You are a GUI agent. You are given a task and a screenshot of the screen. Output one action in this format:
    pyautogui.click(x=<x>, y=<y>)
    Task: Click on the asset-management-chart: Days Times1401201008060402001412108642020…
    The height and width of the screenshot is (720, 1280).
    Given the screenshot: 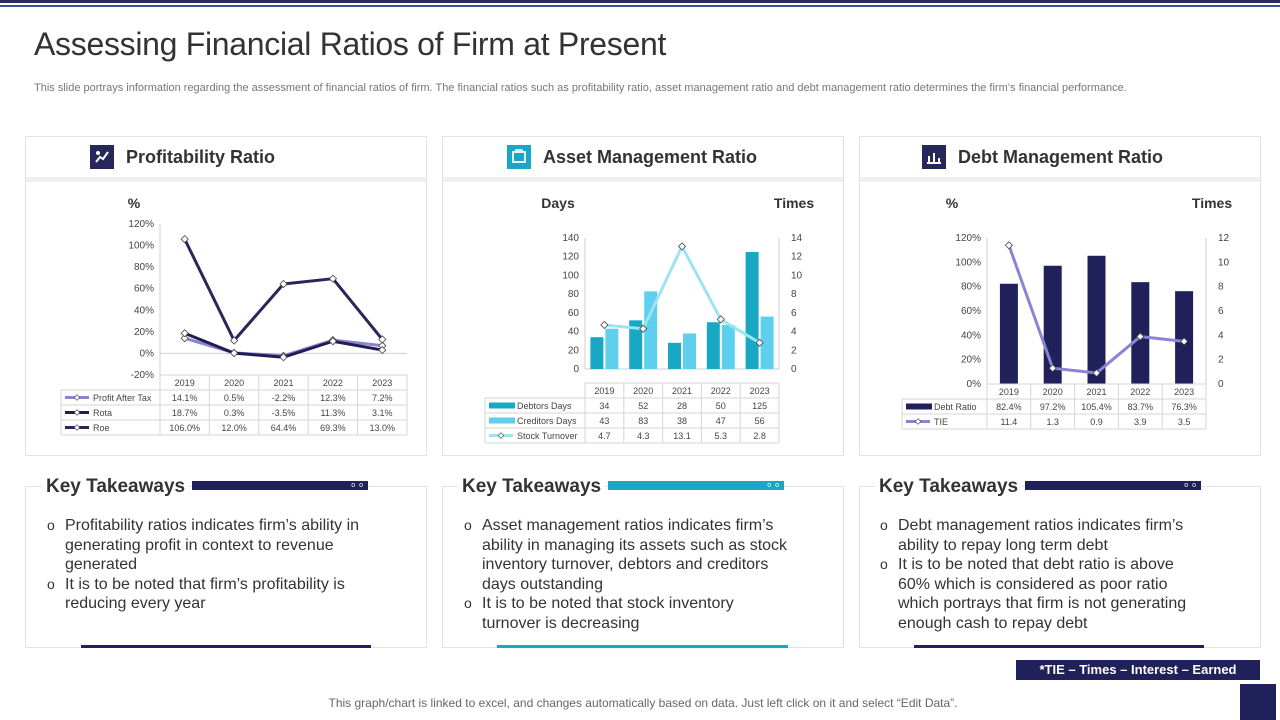 What is the action you would take?
    pyautogui.click(x=643, y=296)
    